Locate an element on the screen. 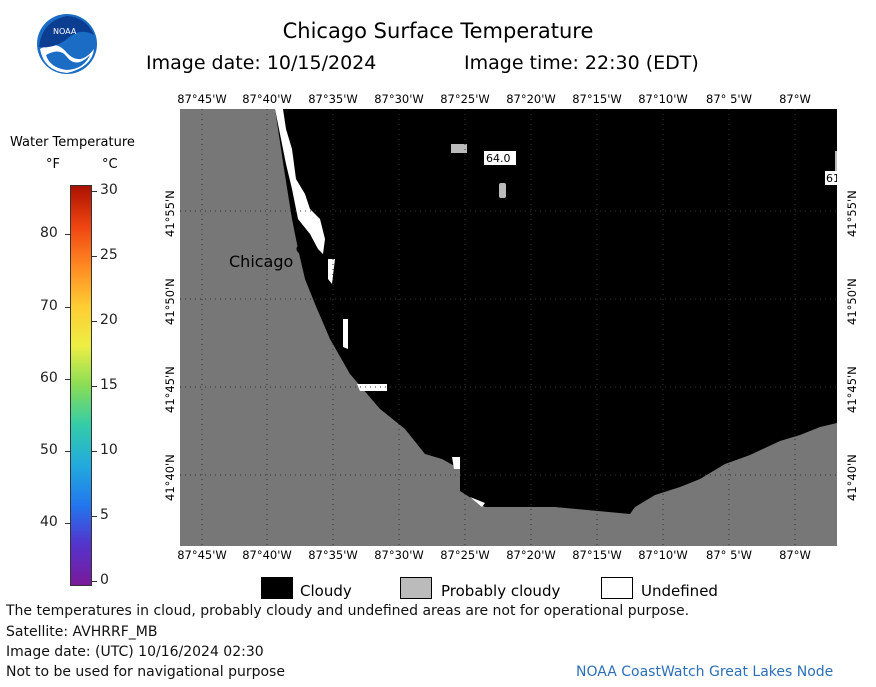  top-lon-tick: 87°25'W is located at coordinates (465, 99).